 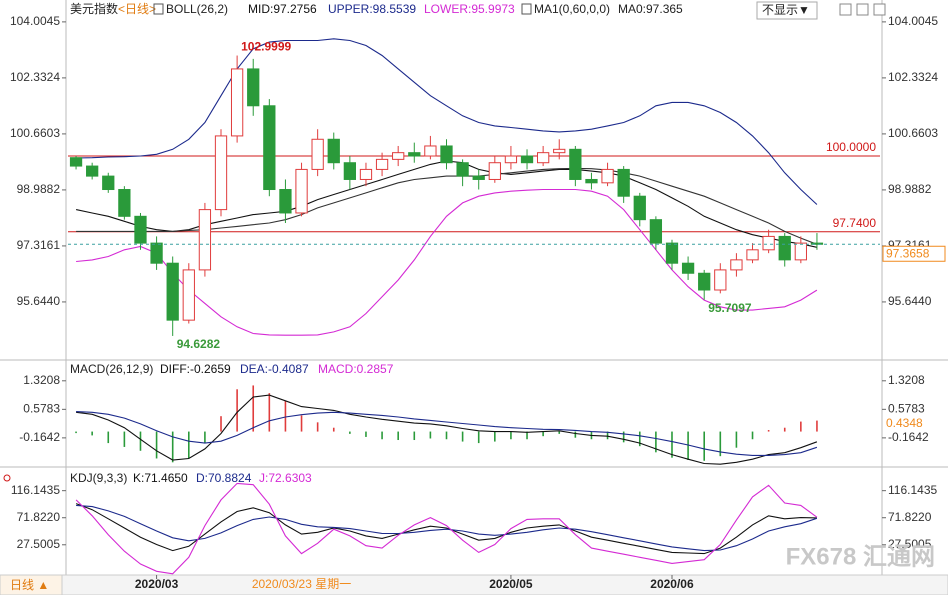 I want to click on legend-j: J:72.6303, so click(x=285, y=478).